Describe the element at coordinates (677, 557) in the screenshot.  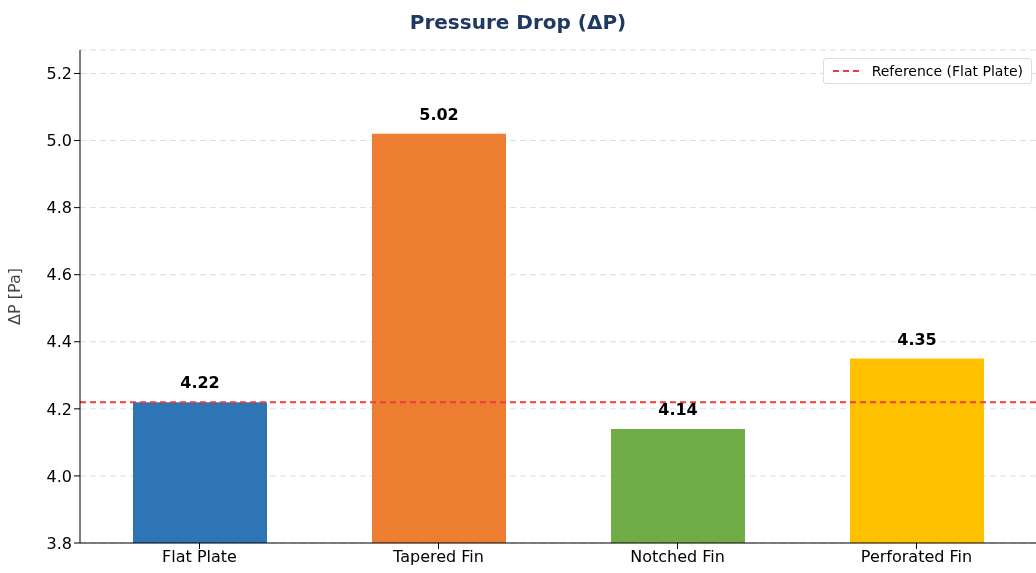
I see `x-tick-label: Notched Fin` at that location.